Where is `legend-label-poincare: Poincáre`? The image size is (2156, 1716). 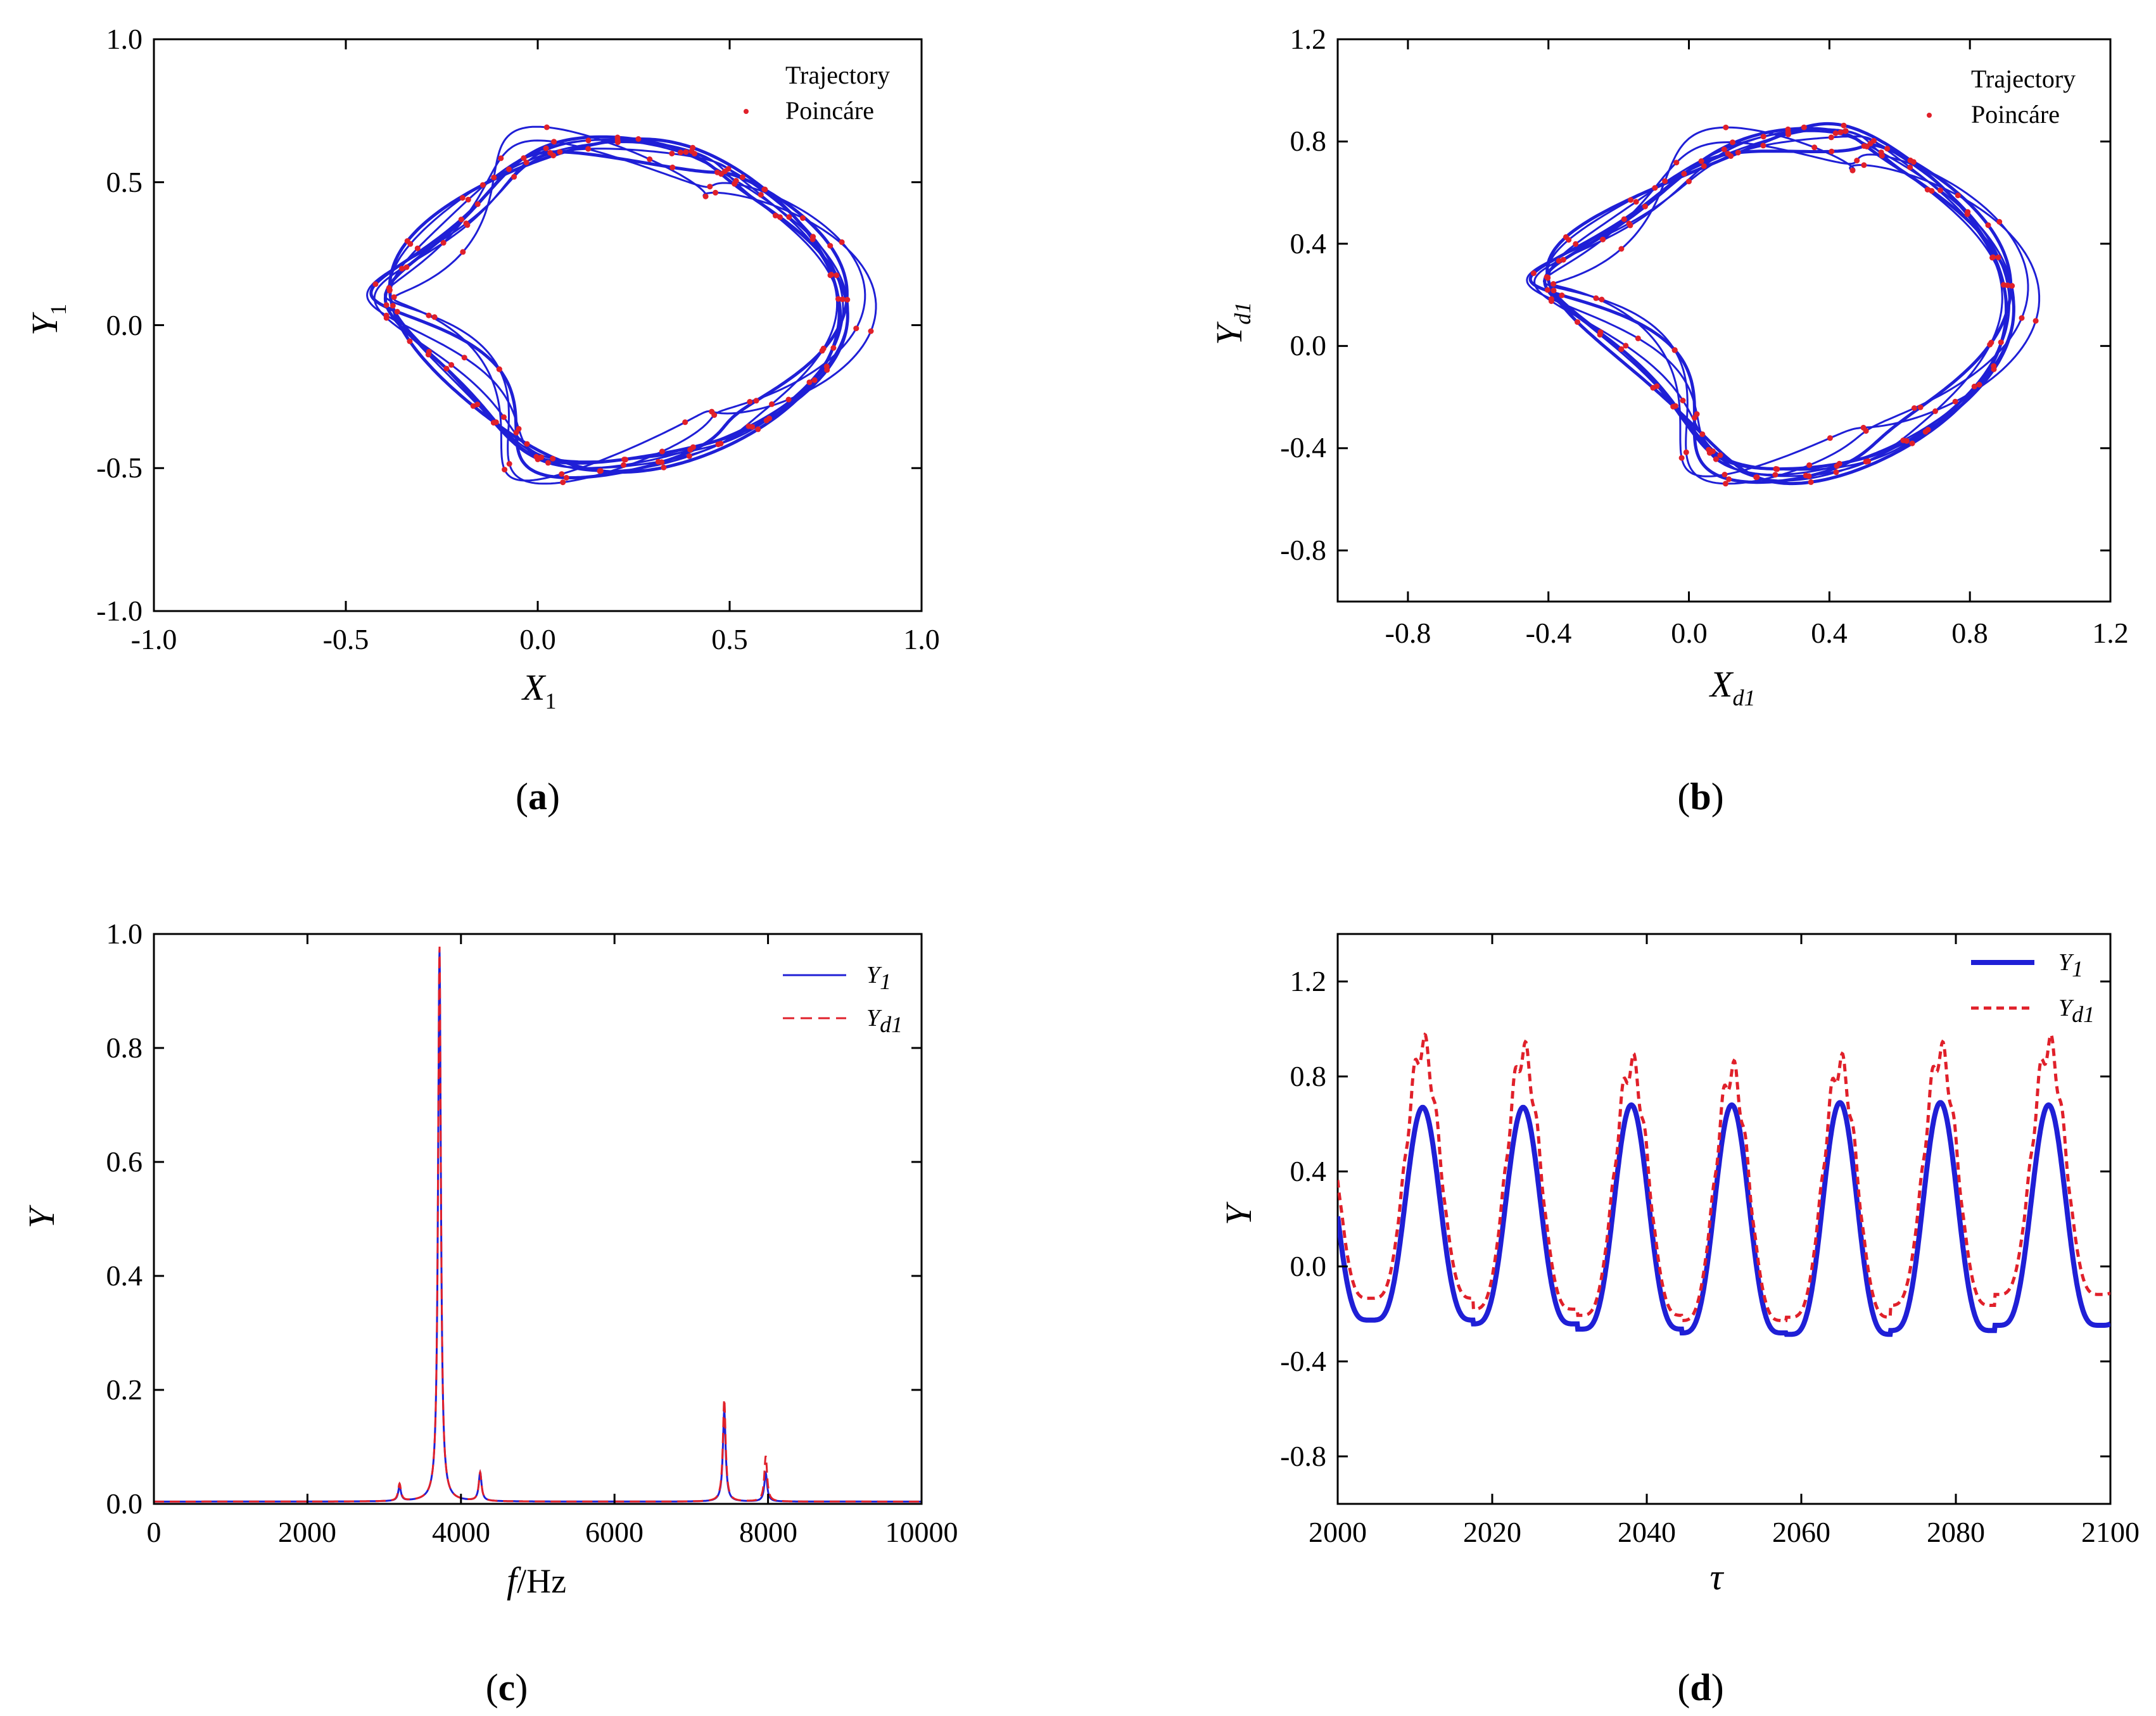
legend-label-poincare: Poincáre is located at coordinates (2015, 114).